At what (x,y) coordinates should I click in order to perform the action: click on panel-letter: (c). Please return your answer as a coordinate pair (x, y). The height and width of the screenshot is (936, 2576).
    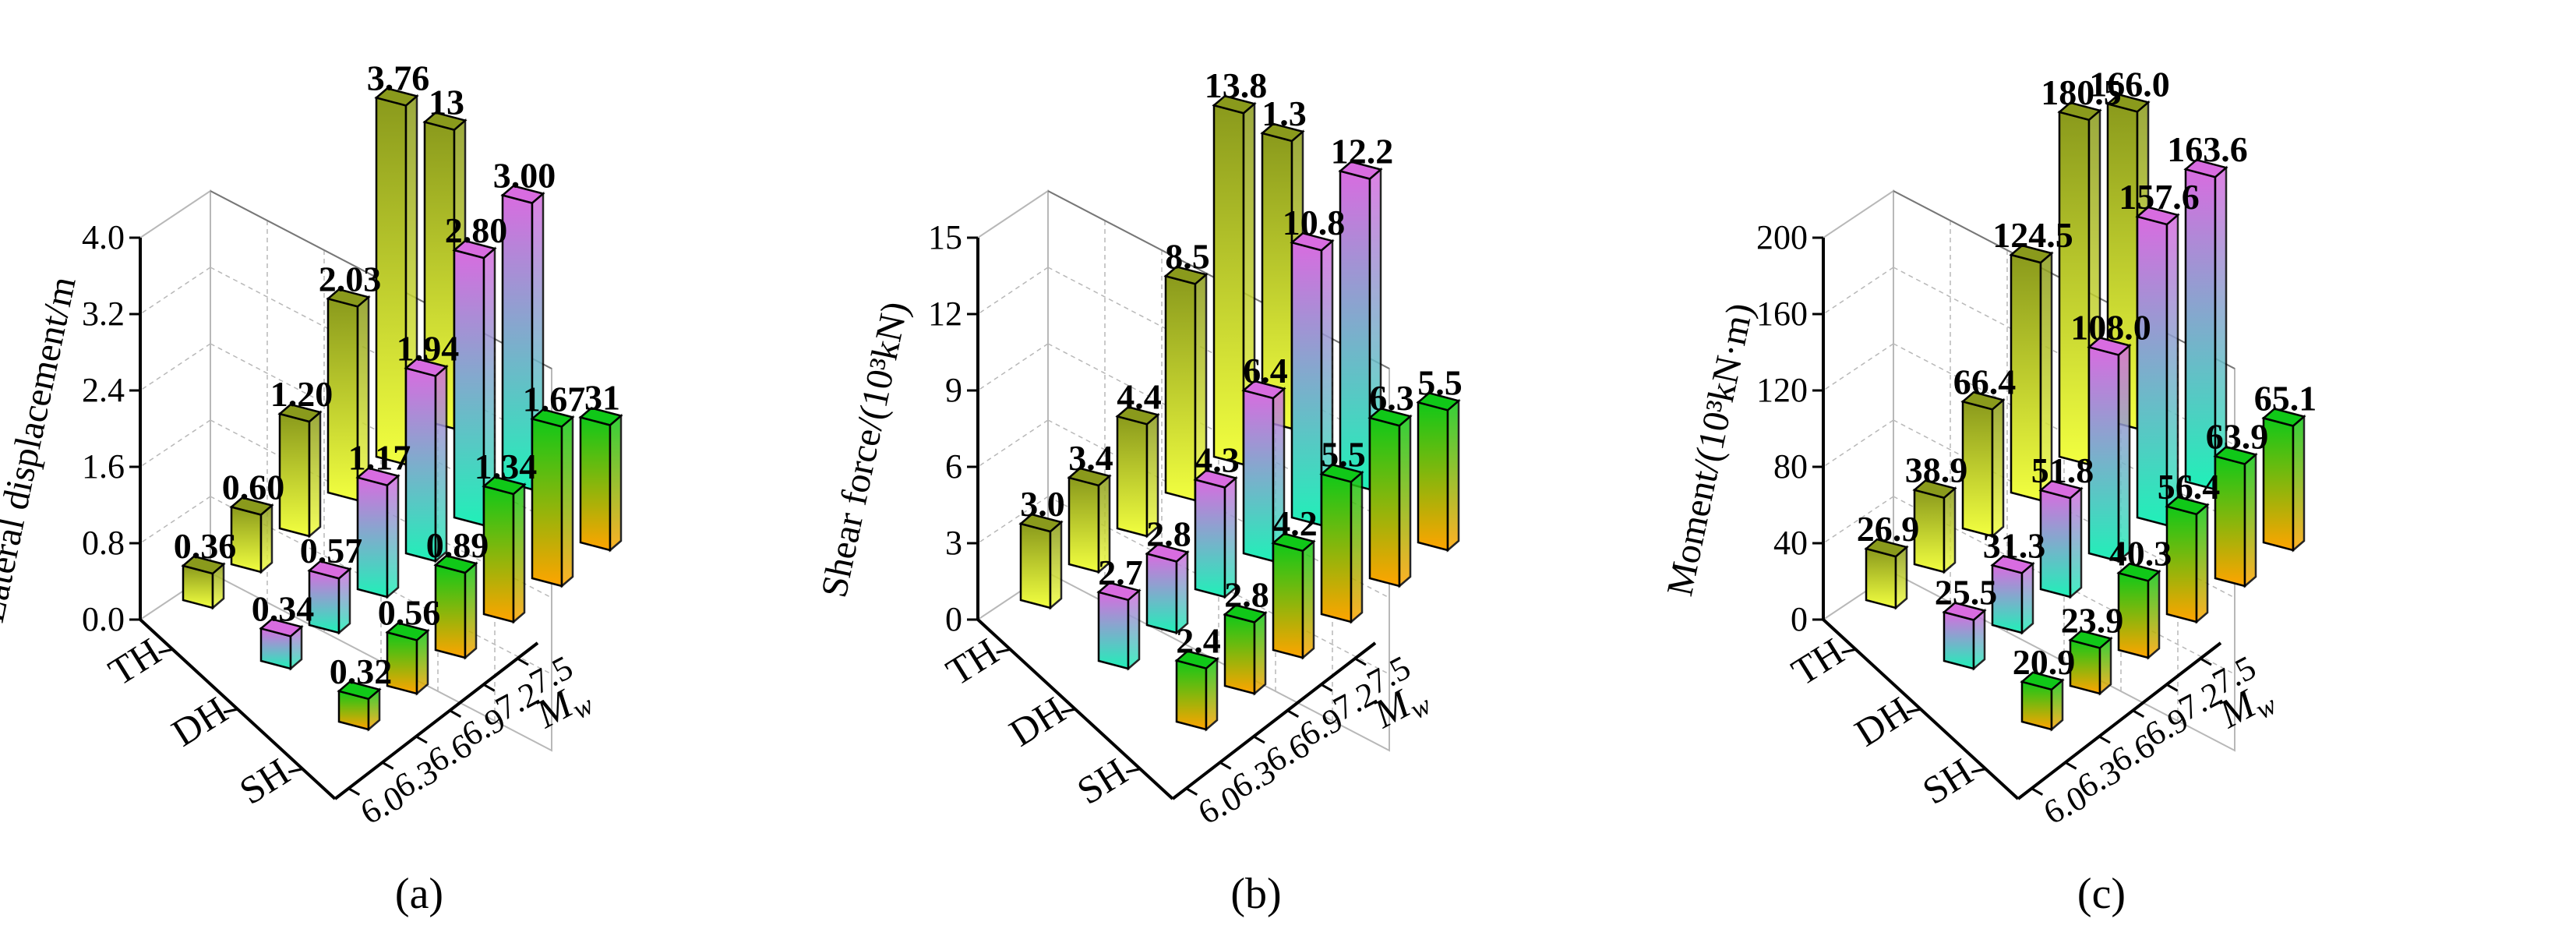
    Looking at the image, I should click on (2101, 894).